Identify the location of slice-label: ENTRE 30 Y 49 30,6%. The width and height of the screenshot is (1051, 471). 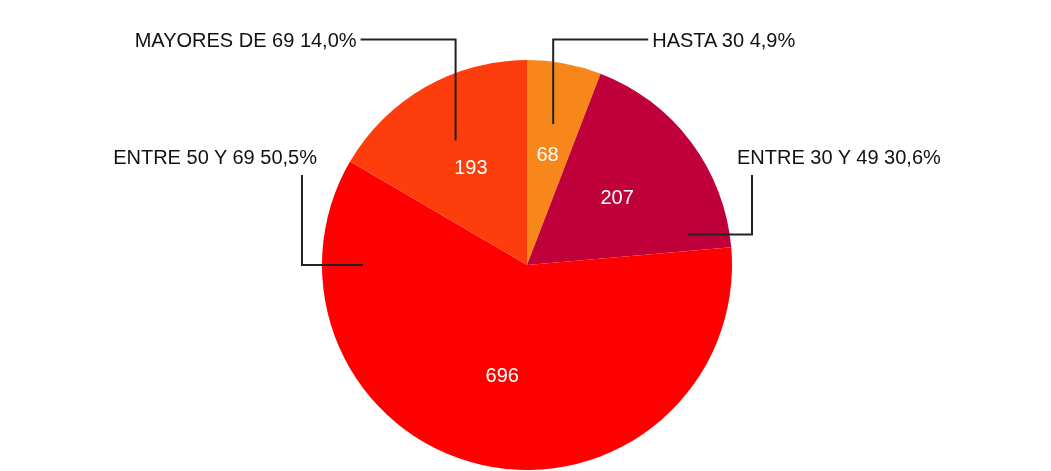
(839, 157).